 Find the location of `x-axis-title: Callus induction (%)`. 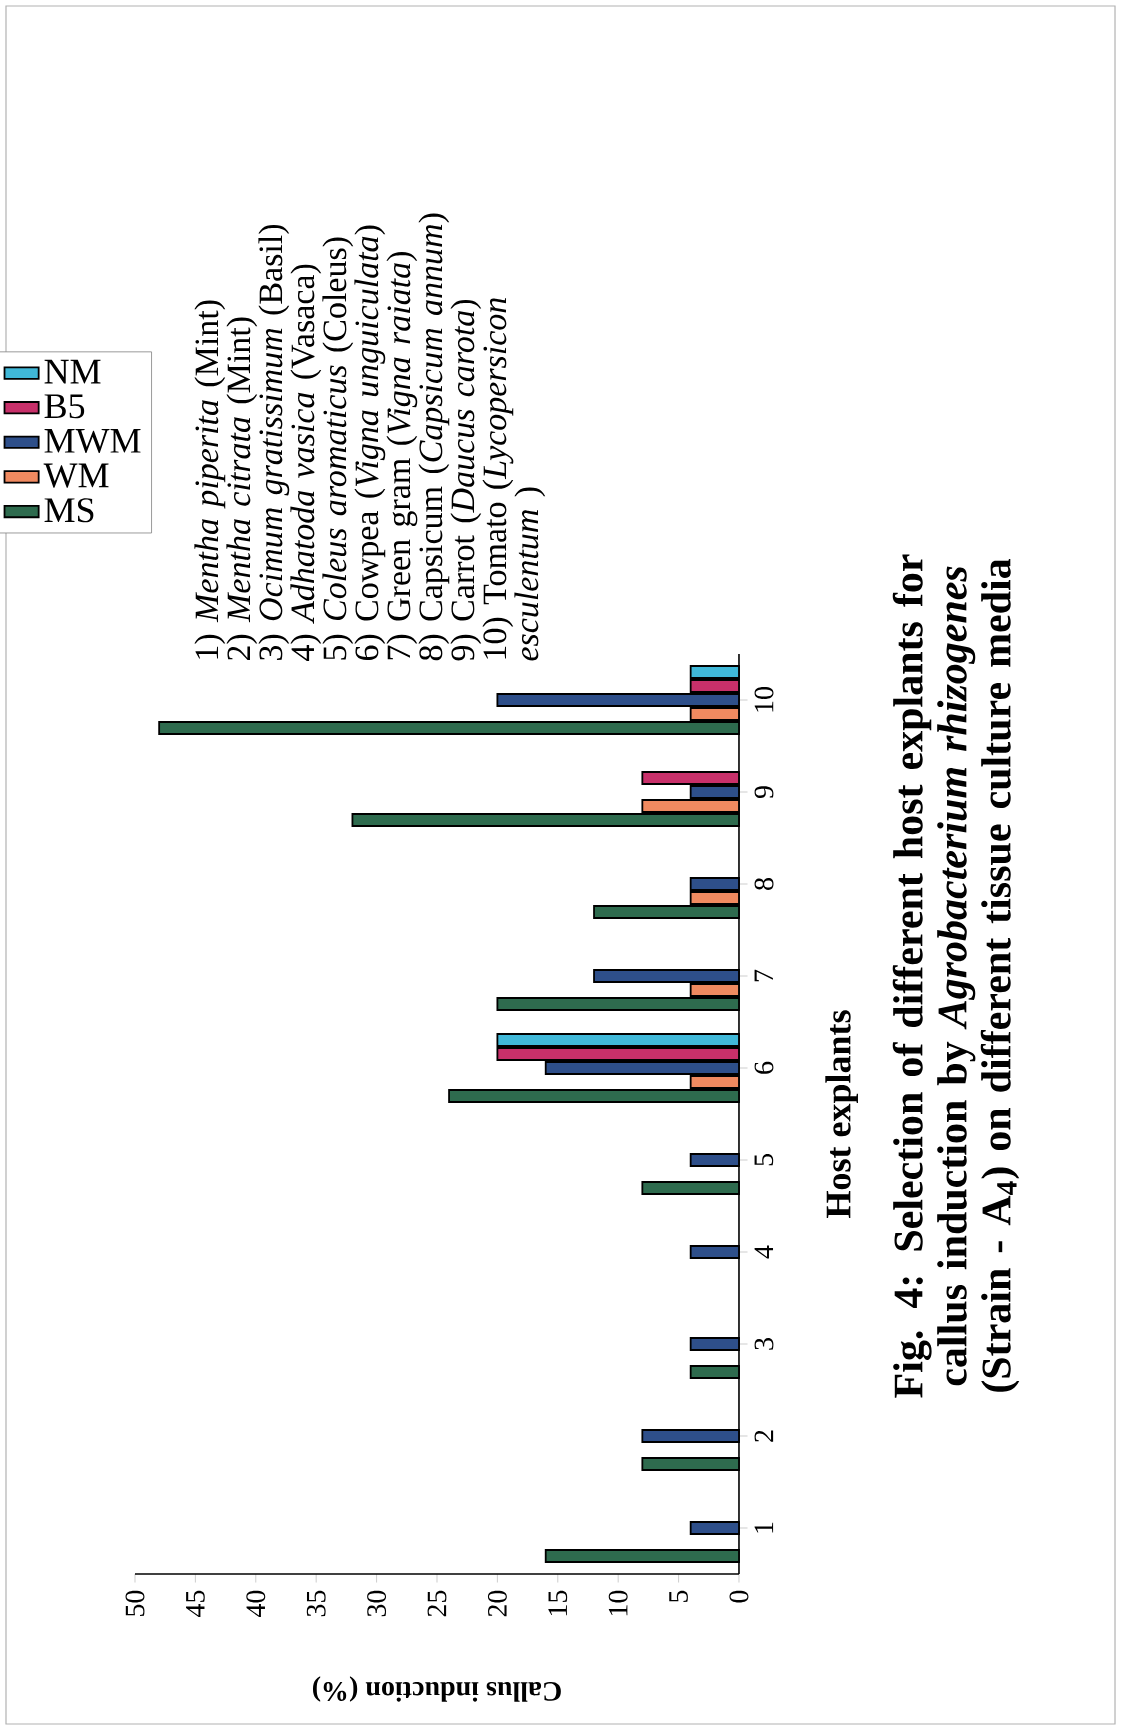

x-axis-title: Callus induction (%) is located at coordinates (436, 1689).